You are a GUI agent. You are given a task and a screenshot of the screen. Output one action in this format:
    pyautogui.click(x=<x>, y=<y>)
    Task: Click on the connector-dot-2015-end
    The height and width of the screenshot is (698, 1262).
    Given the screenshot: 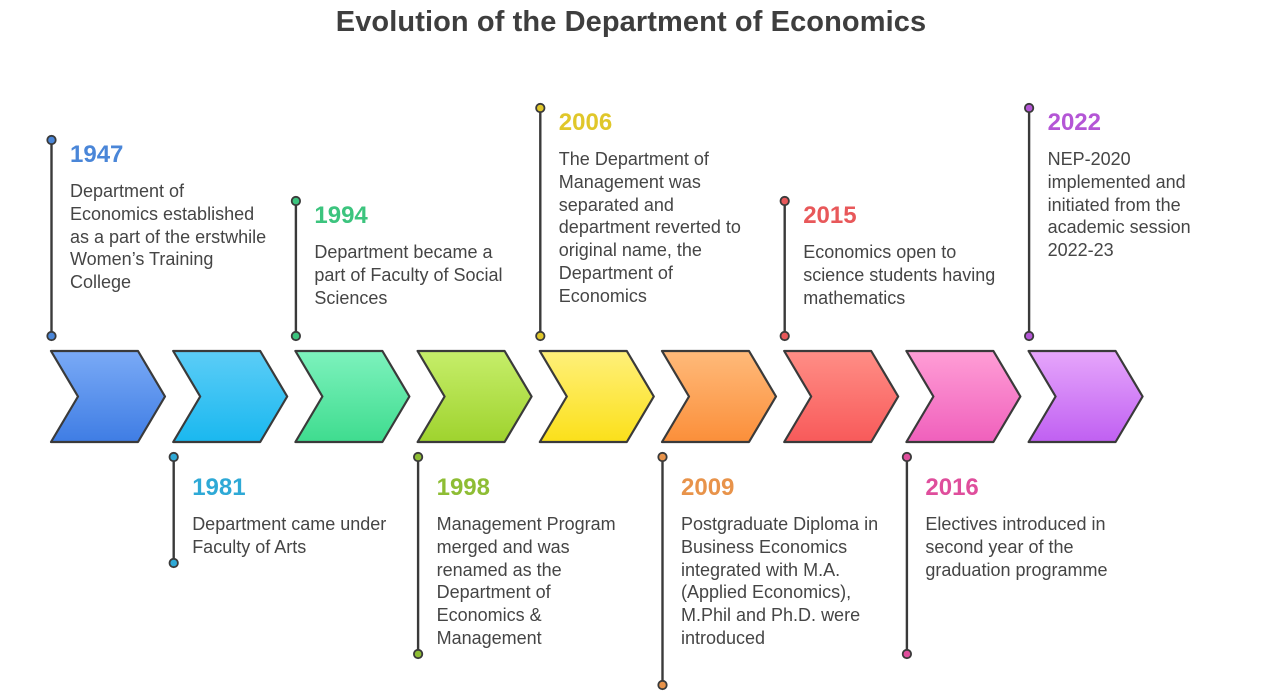 What is the action you would take?
    pyautogui.click(x=784, y=336)
    